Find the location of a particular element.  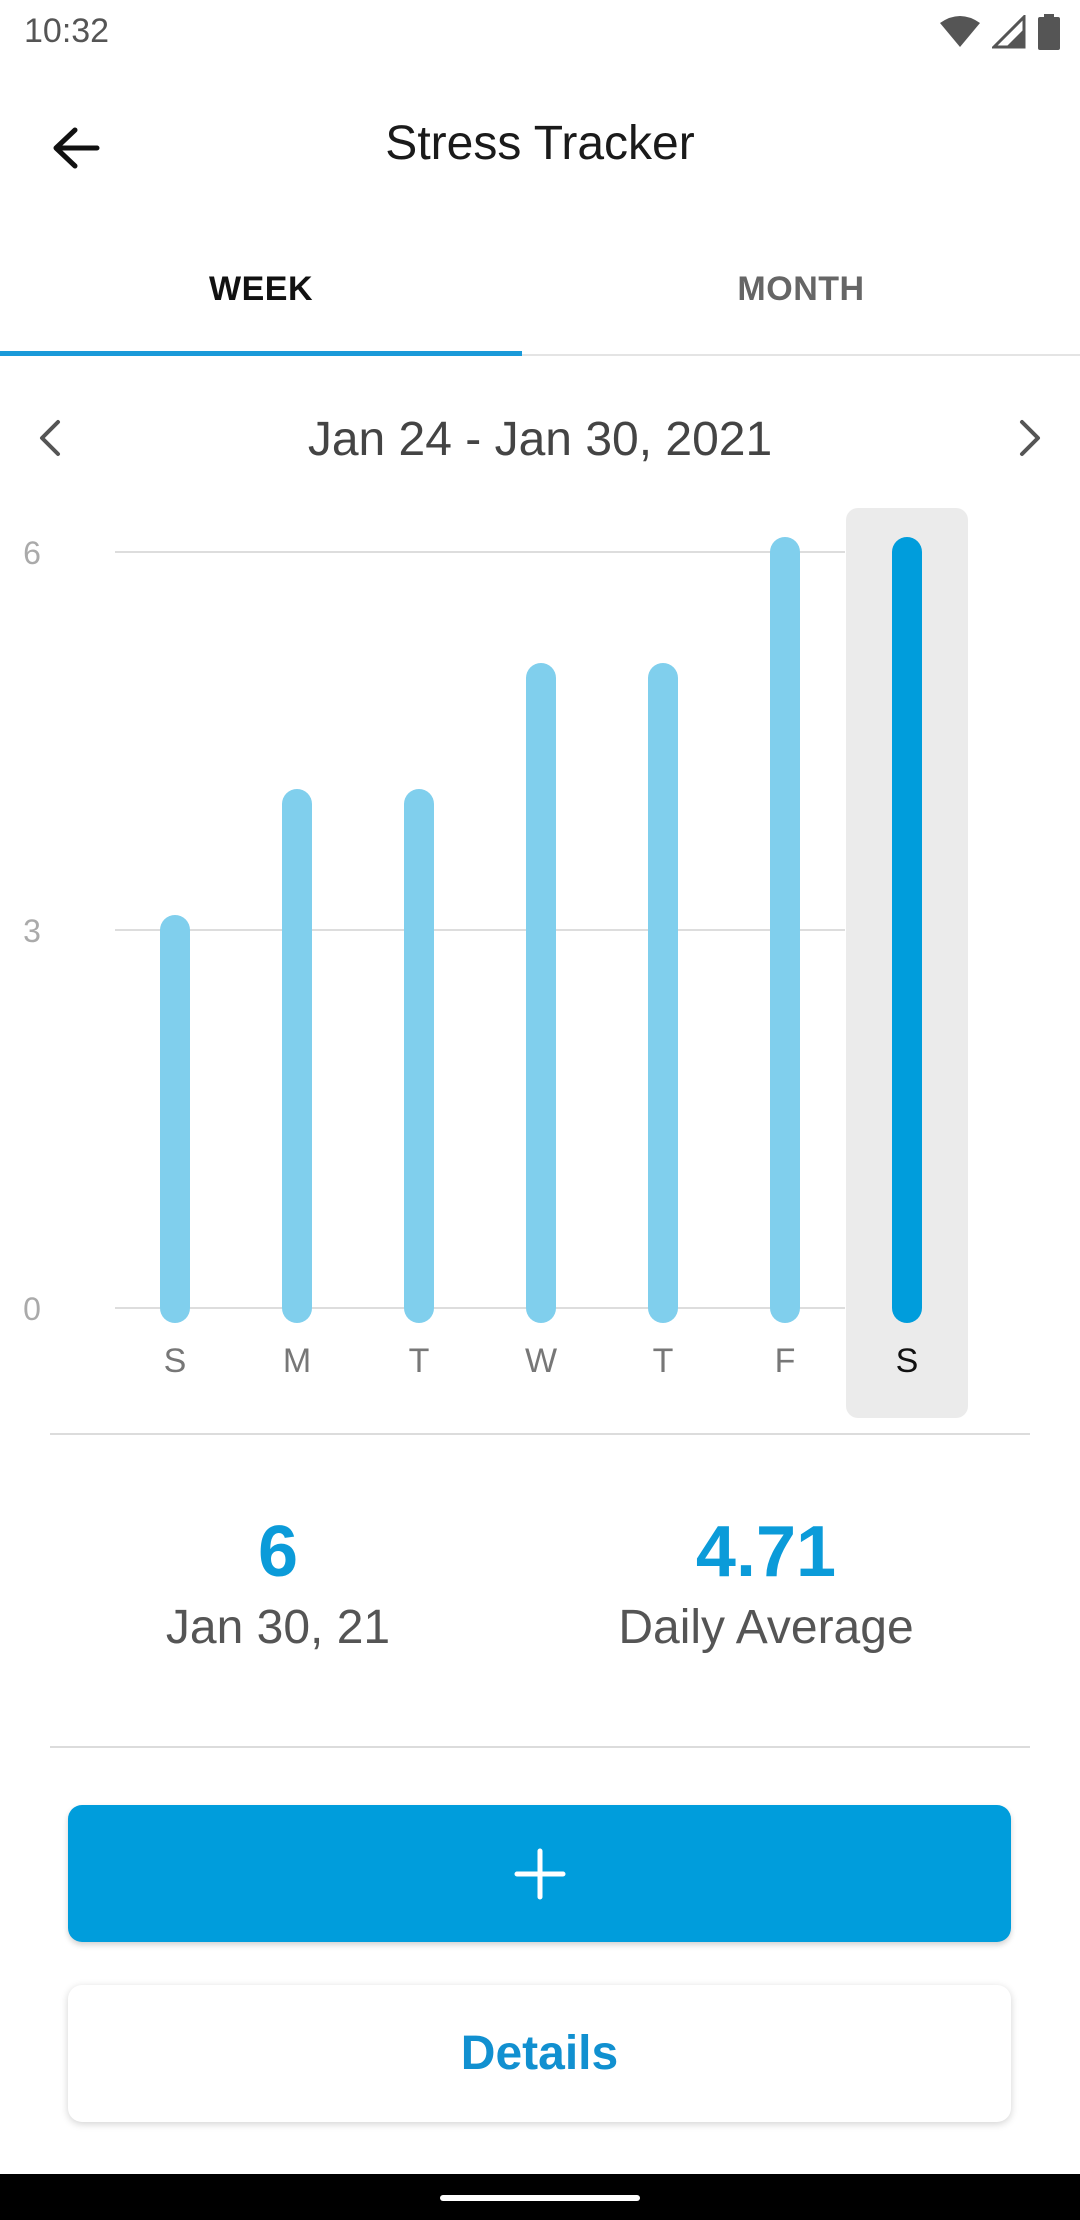

previous-week-button is located at coordinates (50, 438).